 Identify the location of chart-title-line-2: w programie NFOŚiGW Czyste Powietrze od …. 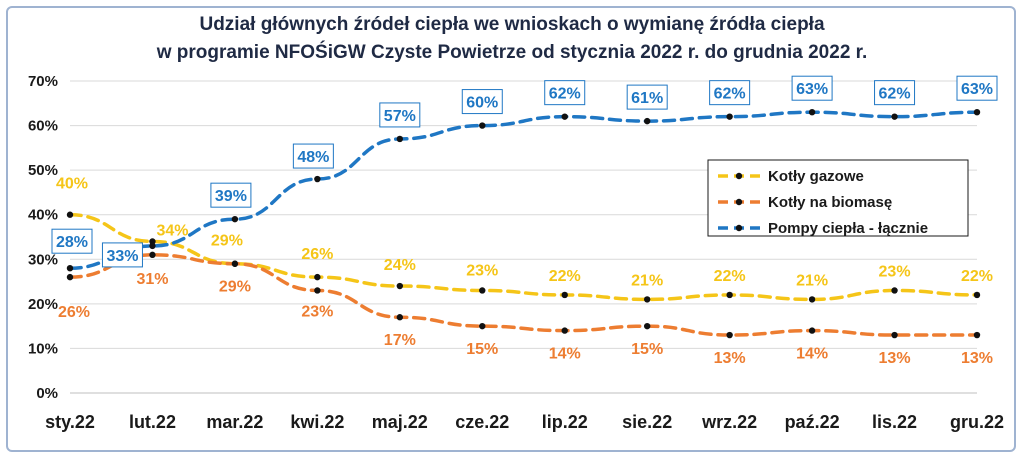
(512, 52).